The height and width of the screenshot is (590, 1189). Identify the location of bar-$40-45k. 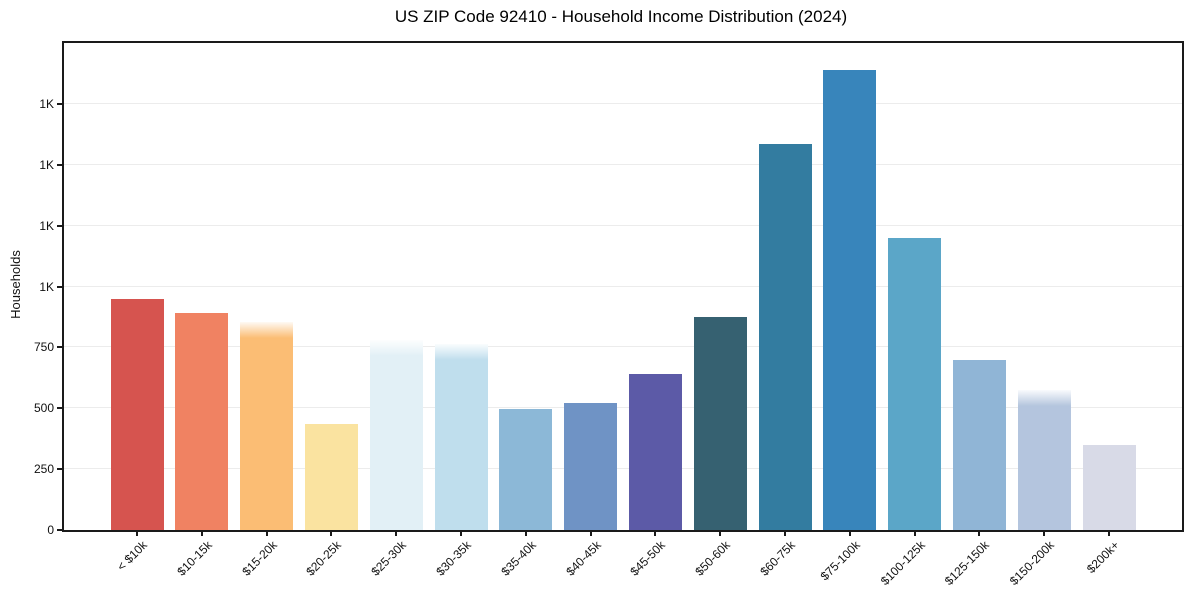
(591, 466).